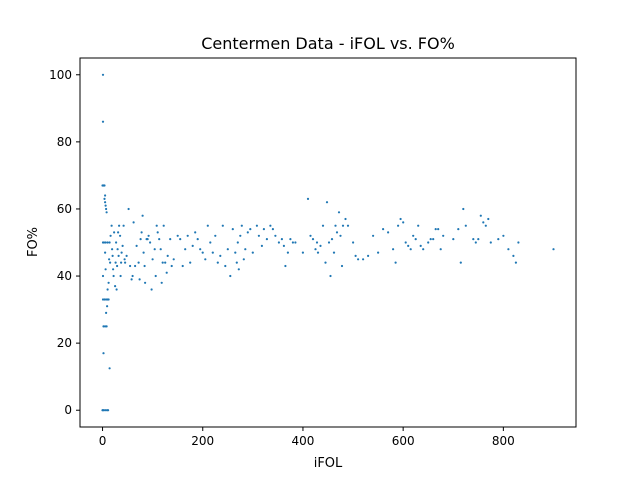 The height and width of the screenshot is (480, 640). Describe the element at coordinates (64, 276) in the screenshot. I see `y-tick-label: 40` at that location.